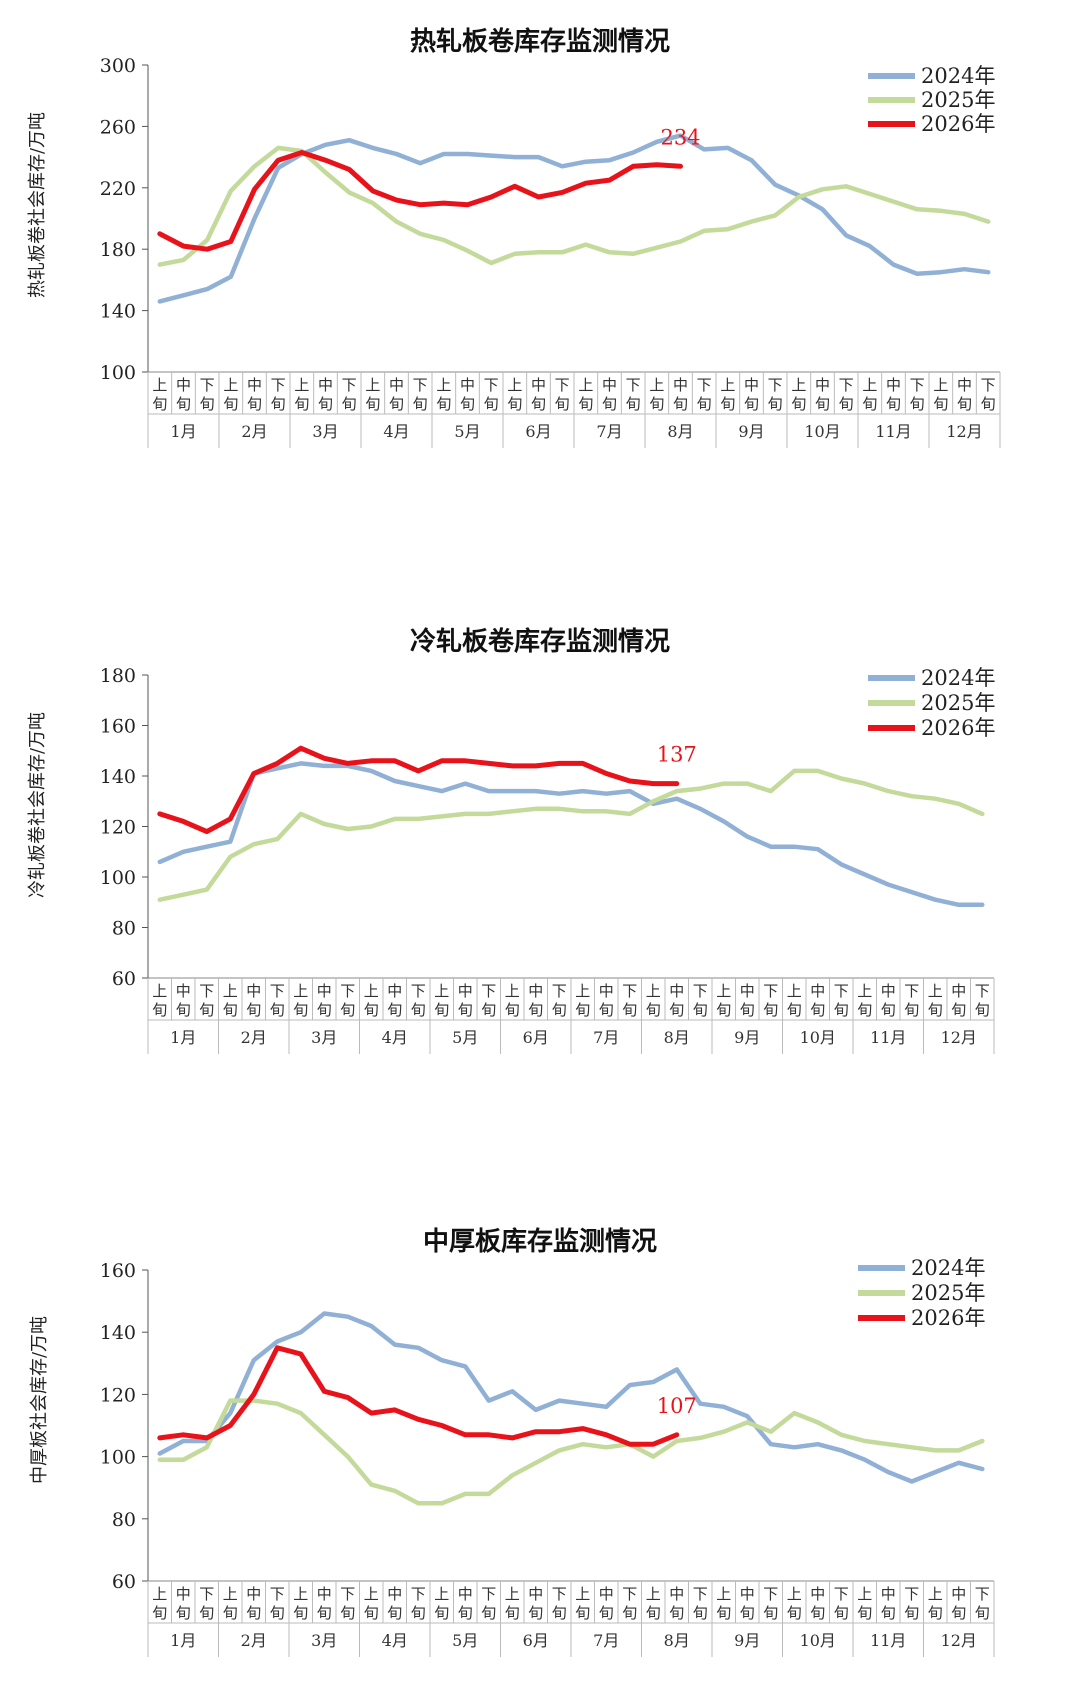 This screenshot has height=1685, width=1080. What do you see at coordinates (465, 1037) in the screenshot?
I see `x-month-label: 5月` at bounding box center [465, 1037].